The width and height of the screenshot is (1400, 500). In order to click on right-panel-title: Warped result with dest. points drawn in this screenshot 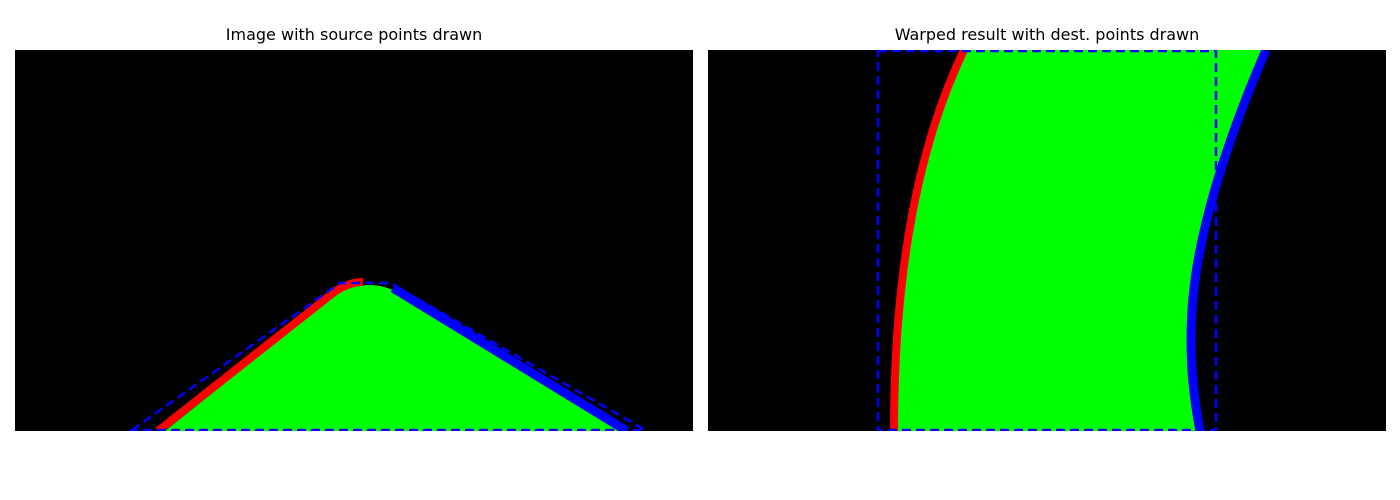, I will do `click(1047, 34)`.